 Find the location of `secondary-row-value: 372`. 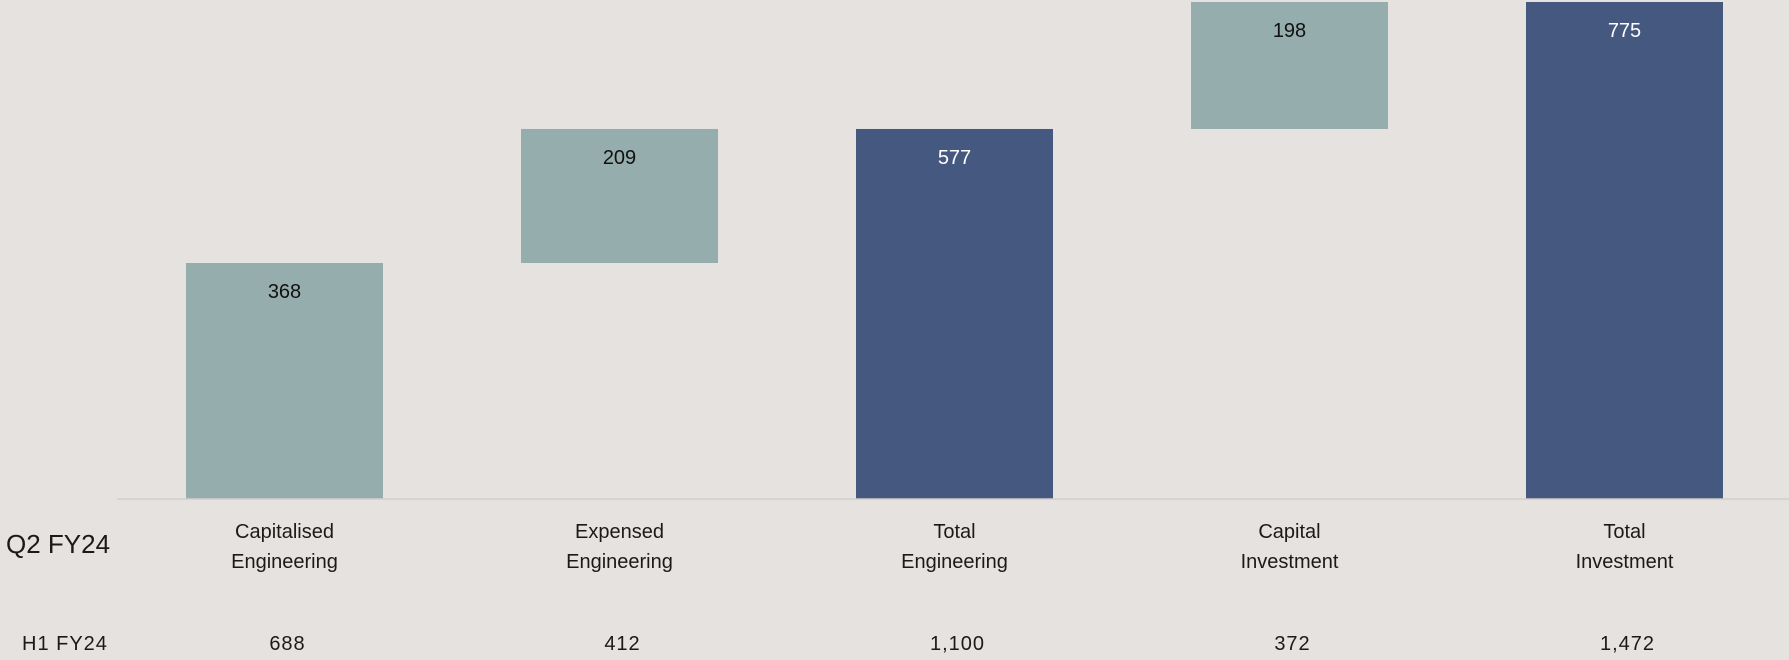

secondary-row-value: 372 is located at coordinates (1292, 644).